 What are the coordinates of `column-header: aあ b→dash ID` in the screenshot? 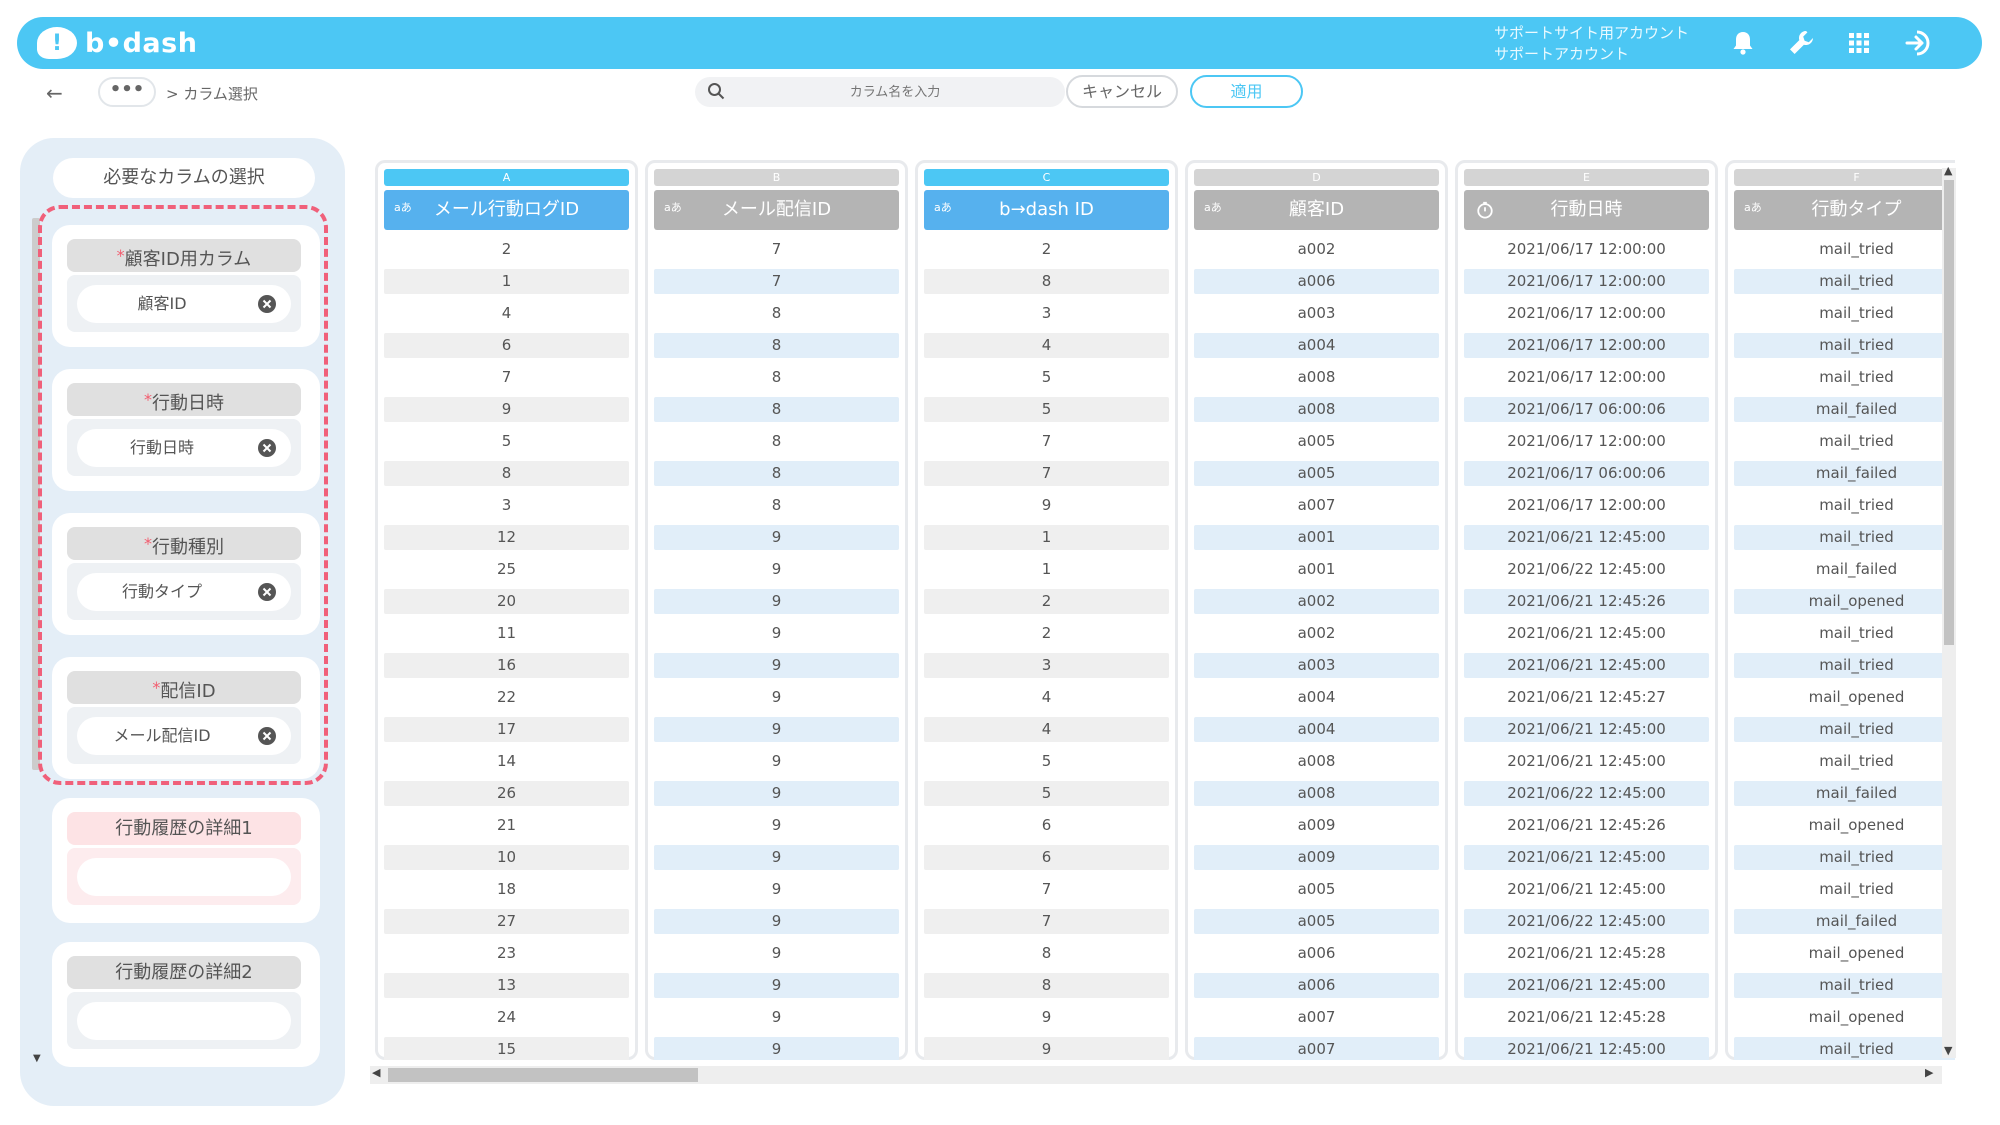 It's located at (1046, 210).